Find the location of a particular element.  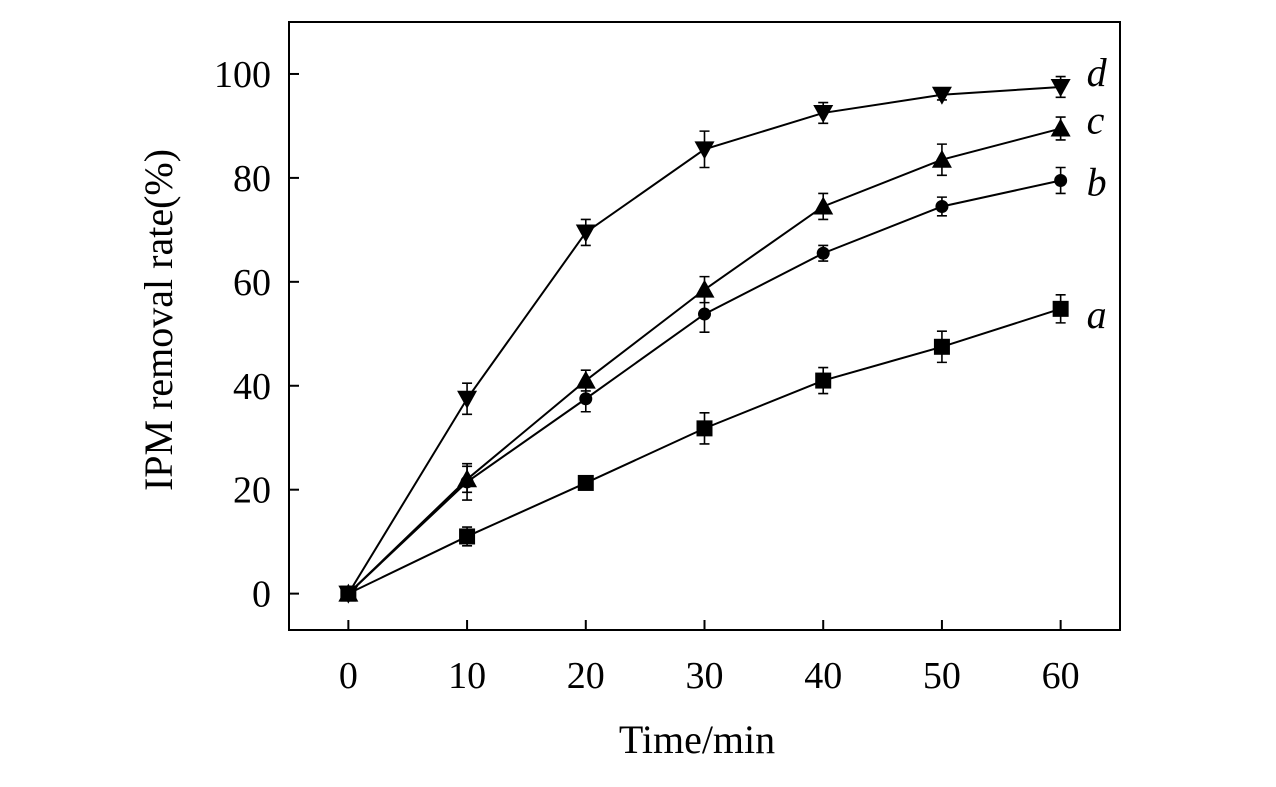

series-label-d: d is located at coordinates (1097, 72).